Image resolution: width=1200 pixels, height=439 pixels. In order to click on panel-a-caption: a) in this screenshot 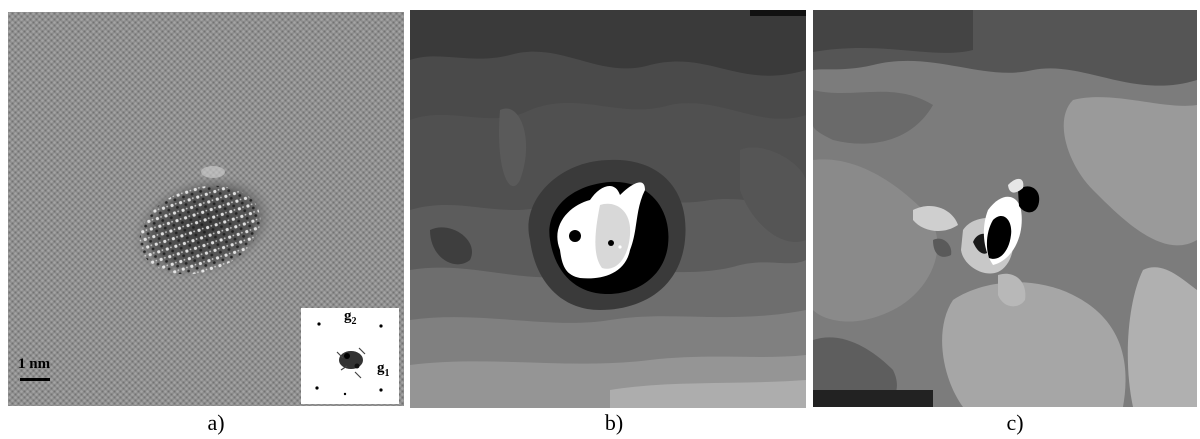, I will do `click(216, 422)`.